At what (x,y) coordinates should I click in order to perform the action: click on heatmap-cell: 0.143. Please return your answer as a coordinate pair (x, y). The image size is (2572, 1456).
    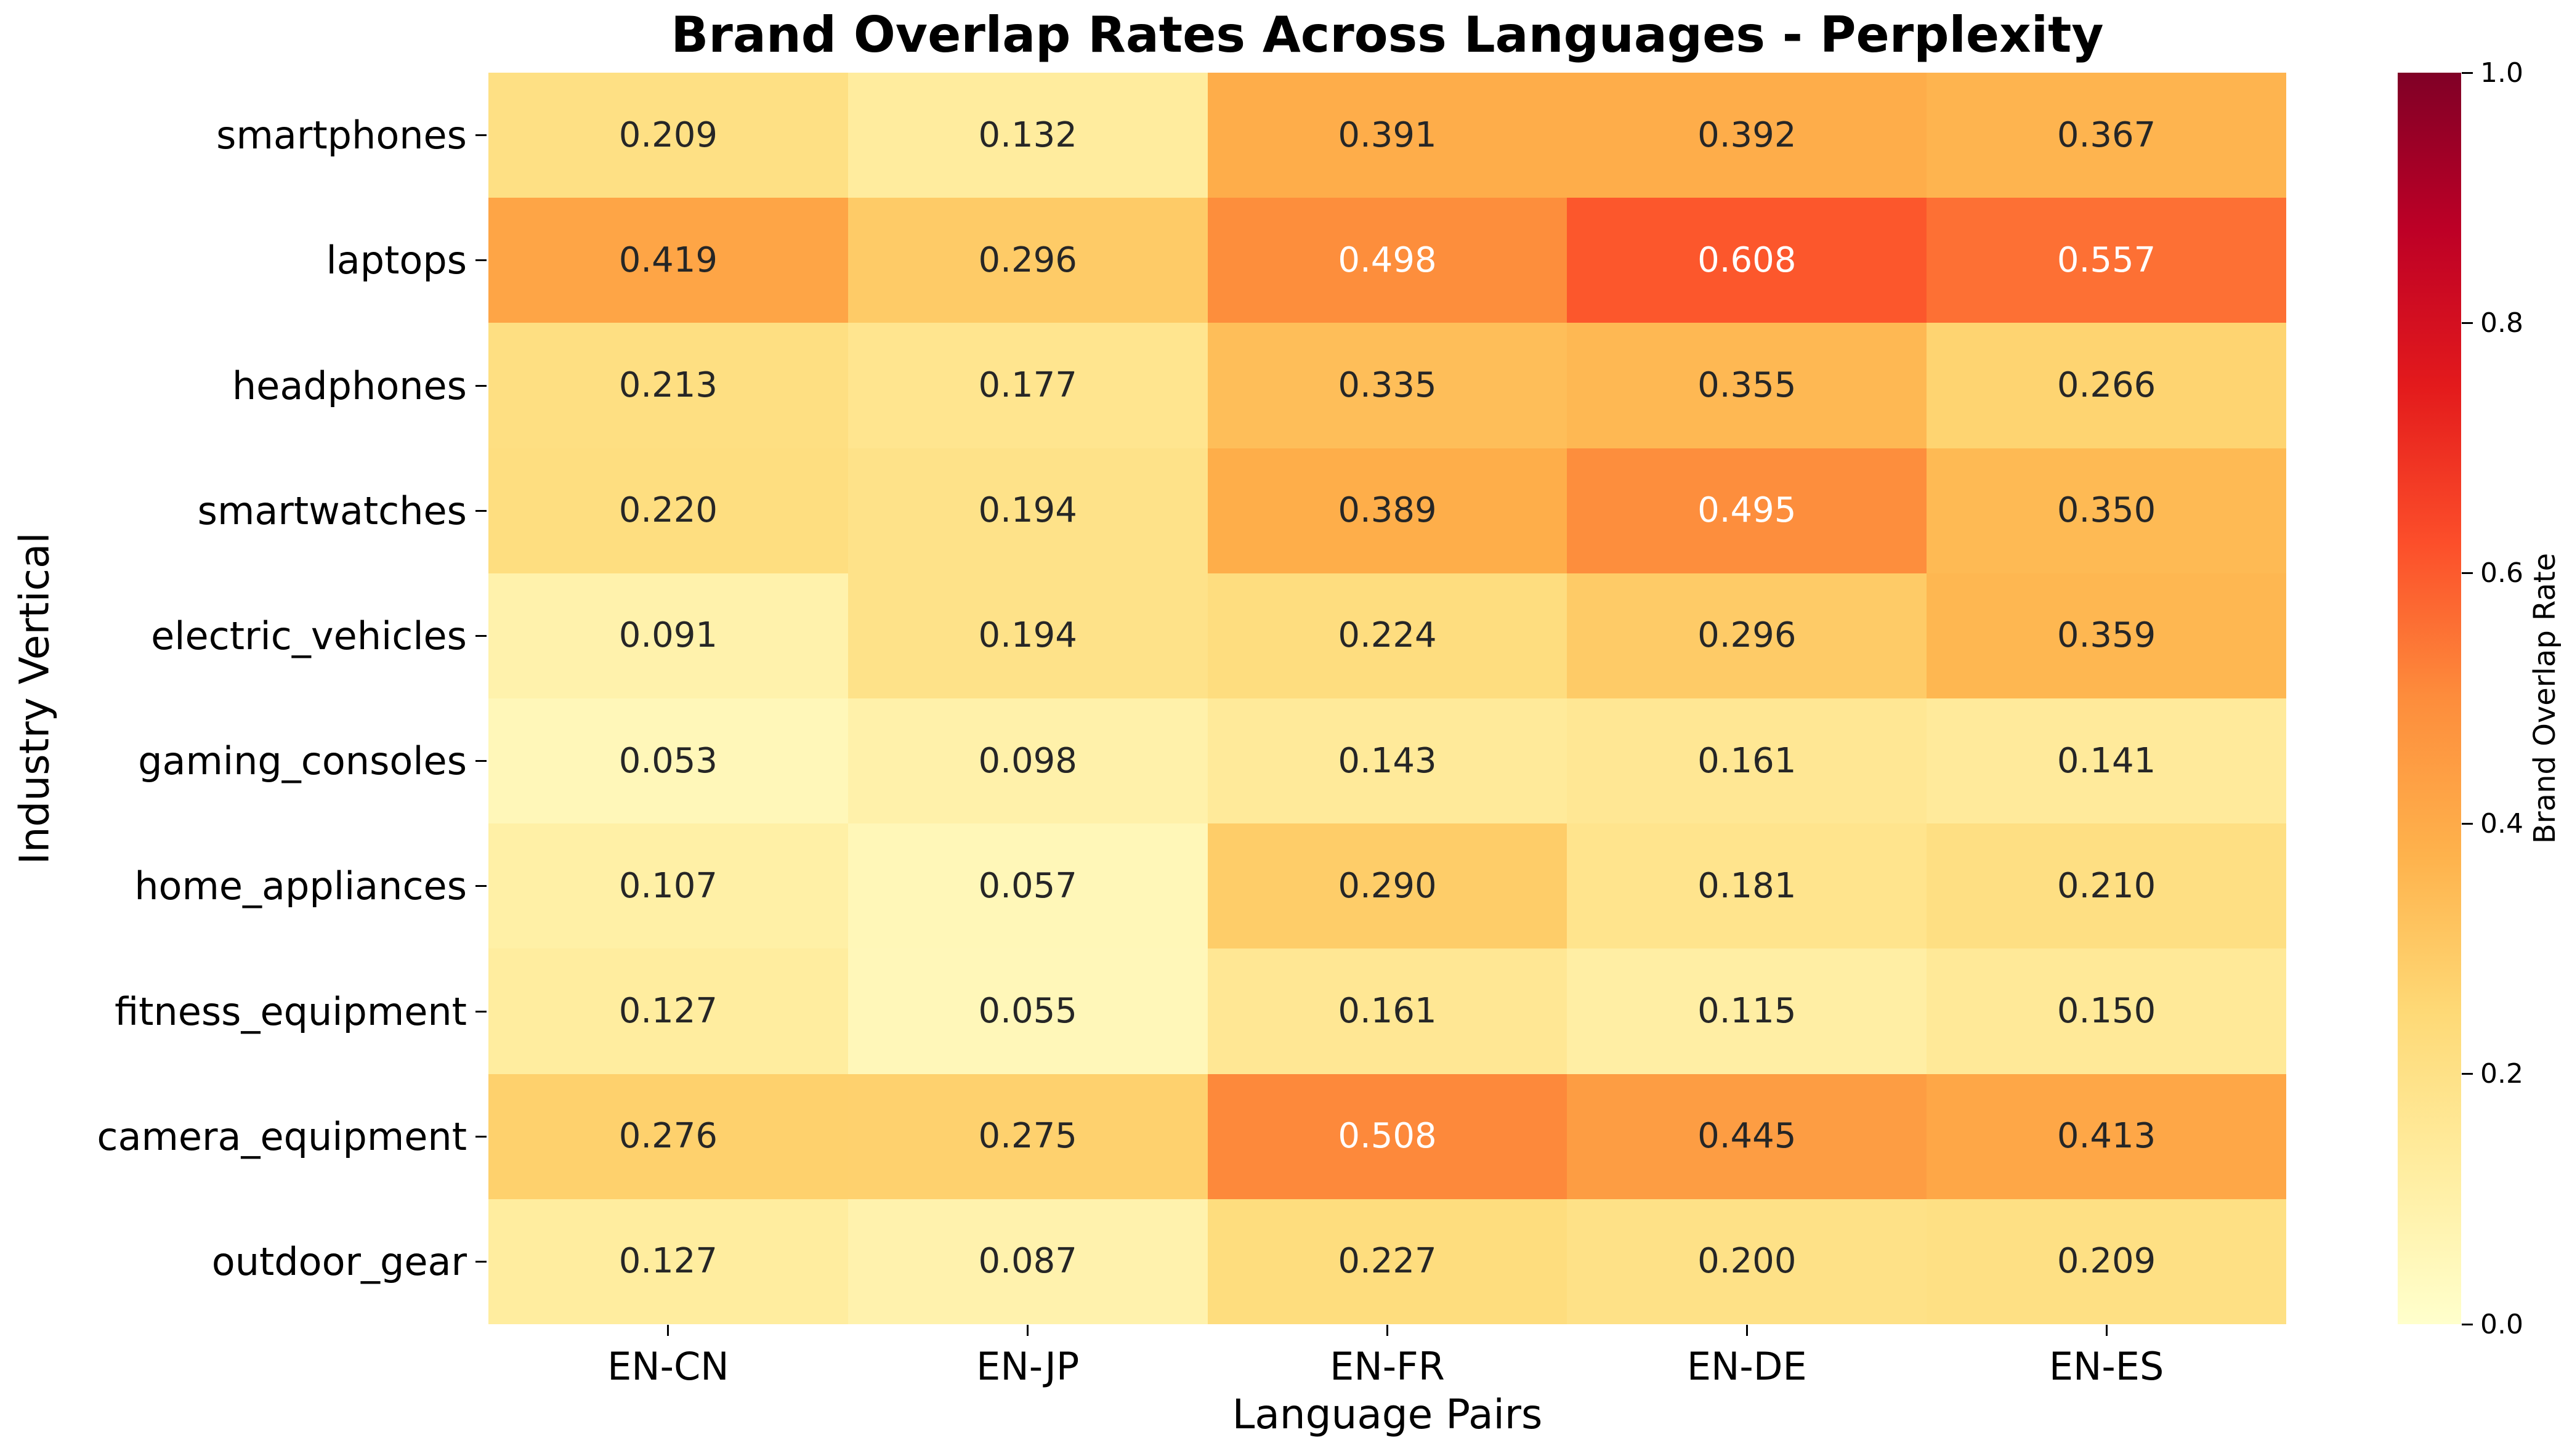
    Looking at the image, I should click on (1387, 761).